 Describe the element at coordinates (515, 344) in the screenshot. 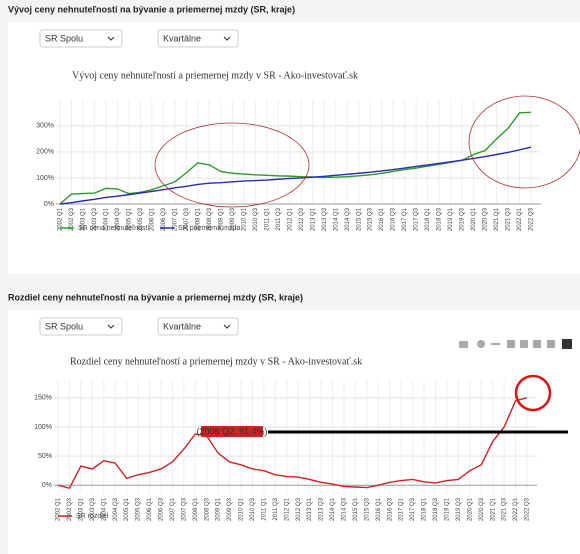

I see `toolbar` at that location.